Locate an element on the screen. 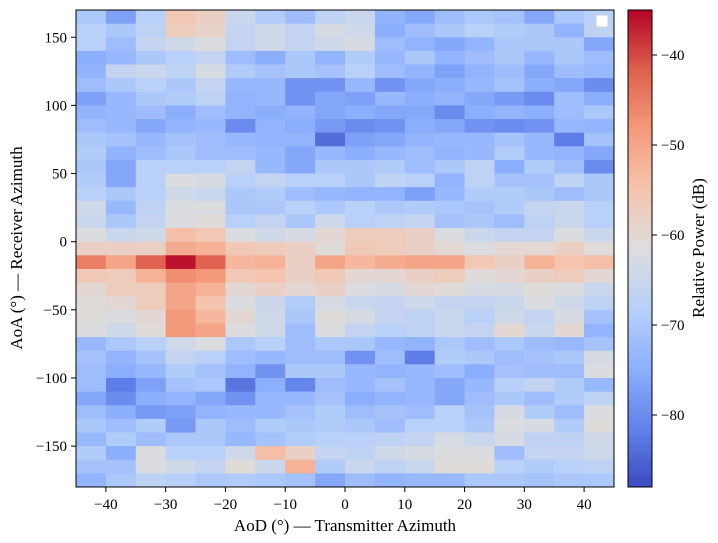 The height and width of the screenshot is (543, 718). x-tick-label: −10 is located at coordinates (284, 505).